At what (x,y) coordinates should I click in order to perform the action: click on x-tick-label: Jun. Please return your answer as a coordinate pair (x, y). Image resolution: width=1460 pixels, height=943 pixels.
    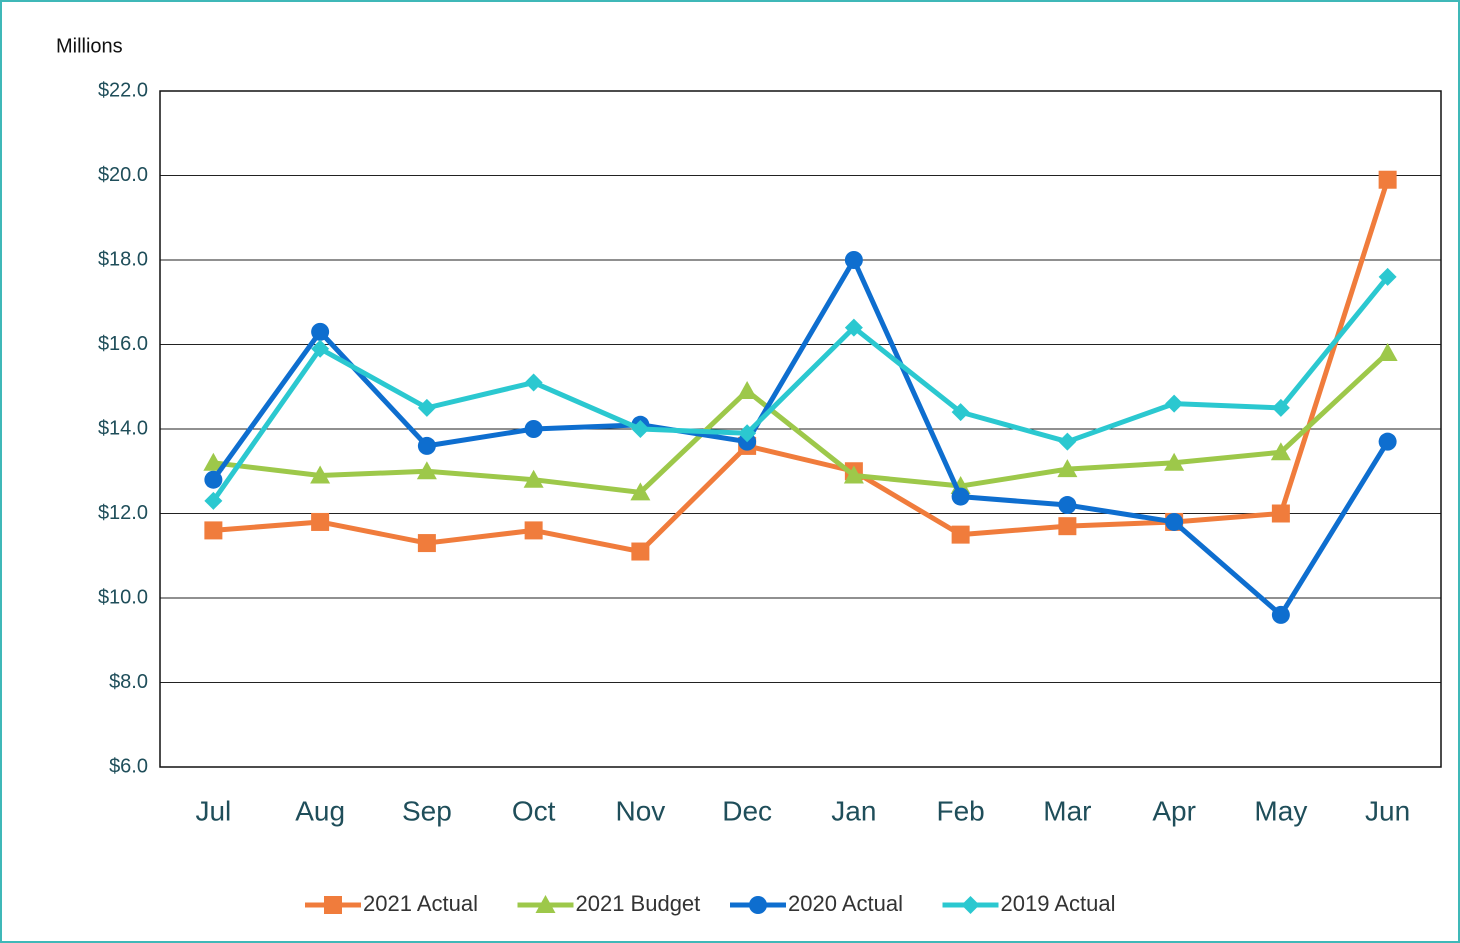
    Looking at the image, I should click on (1387, 810).